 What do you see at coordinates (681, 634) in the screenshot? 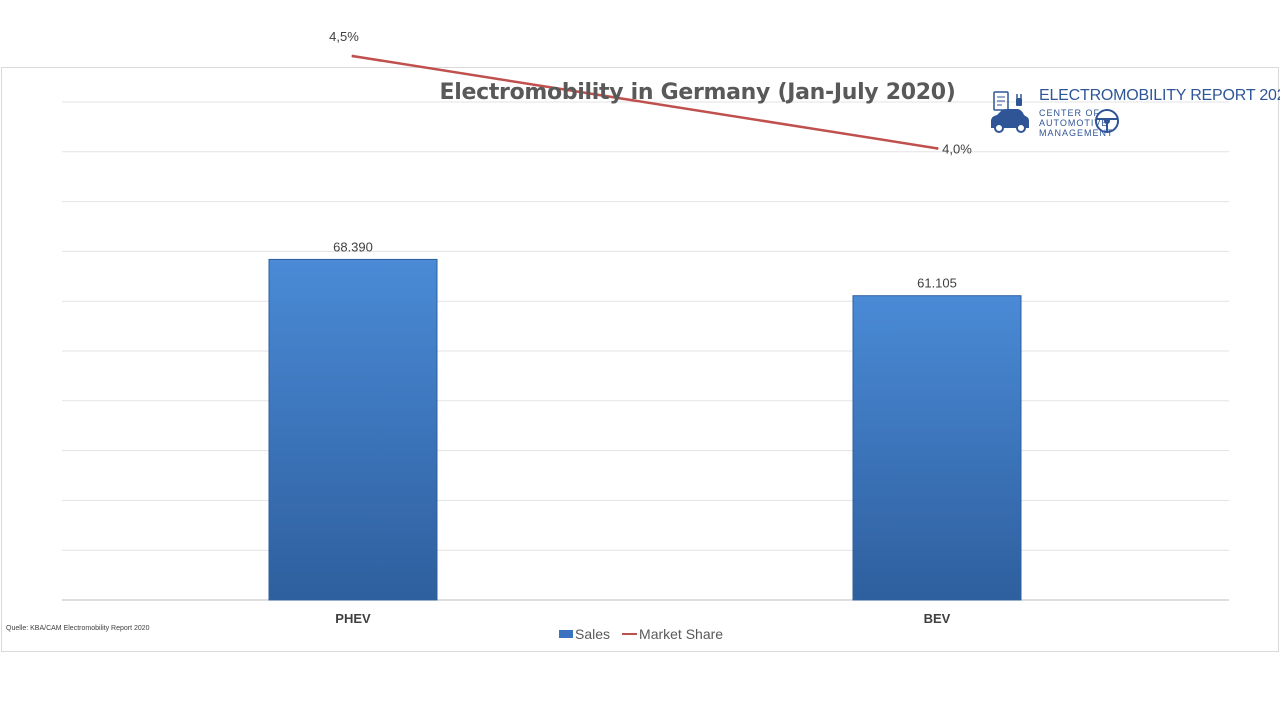
I see `legend-label-market-share: Market Share` at bounding box center [681, 634].